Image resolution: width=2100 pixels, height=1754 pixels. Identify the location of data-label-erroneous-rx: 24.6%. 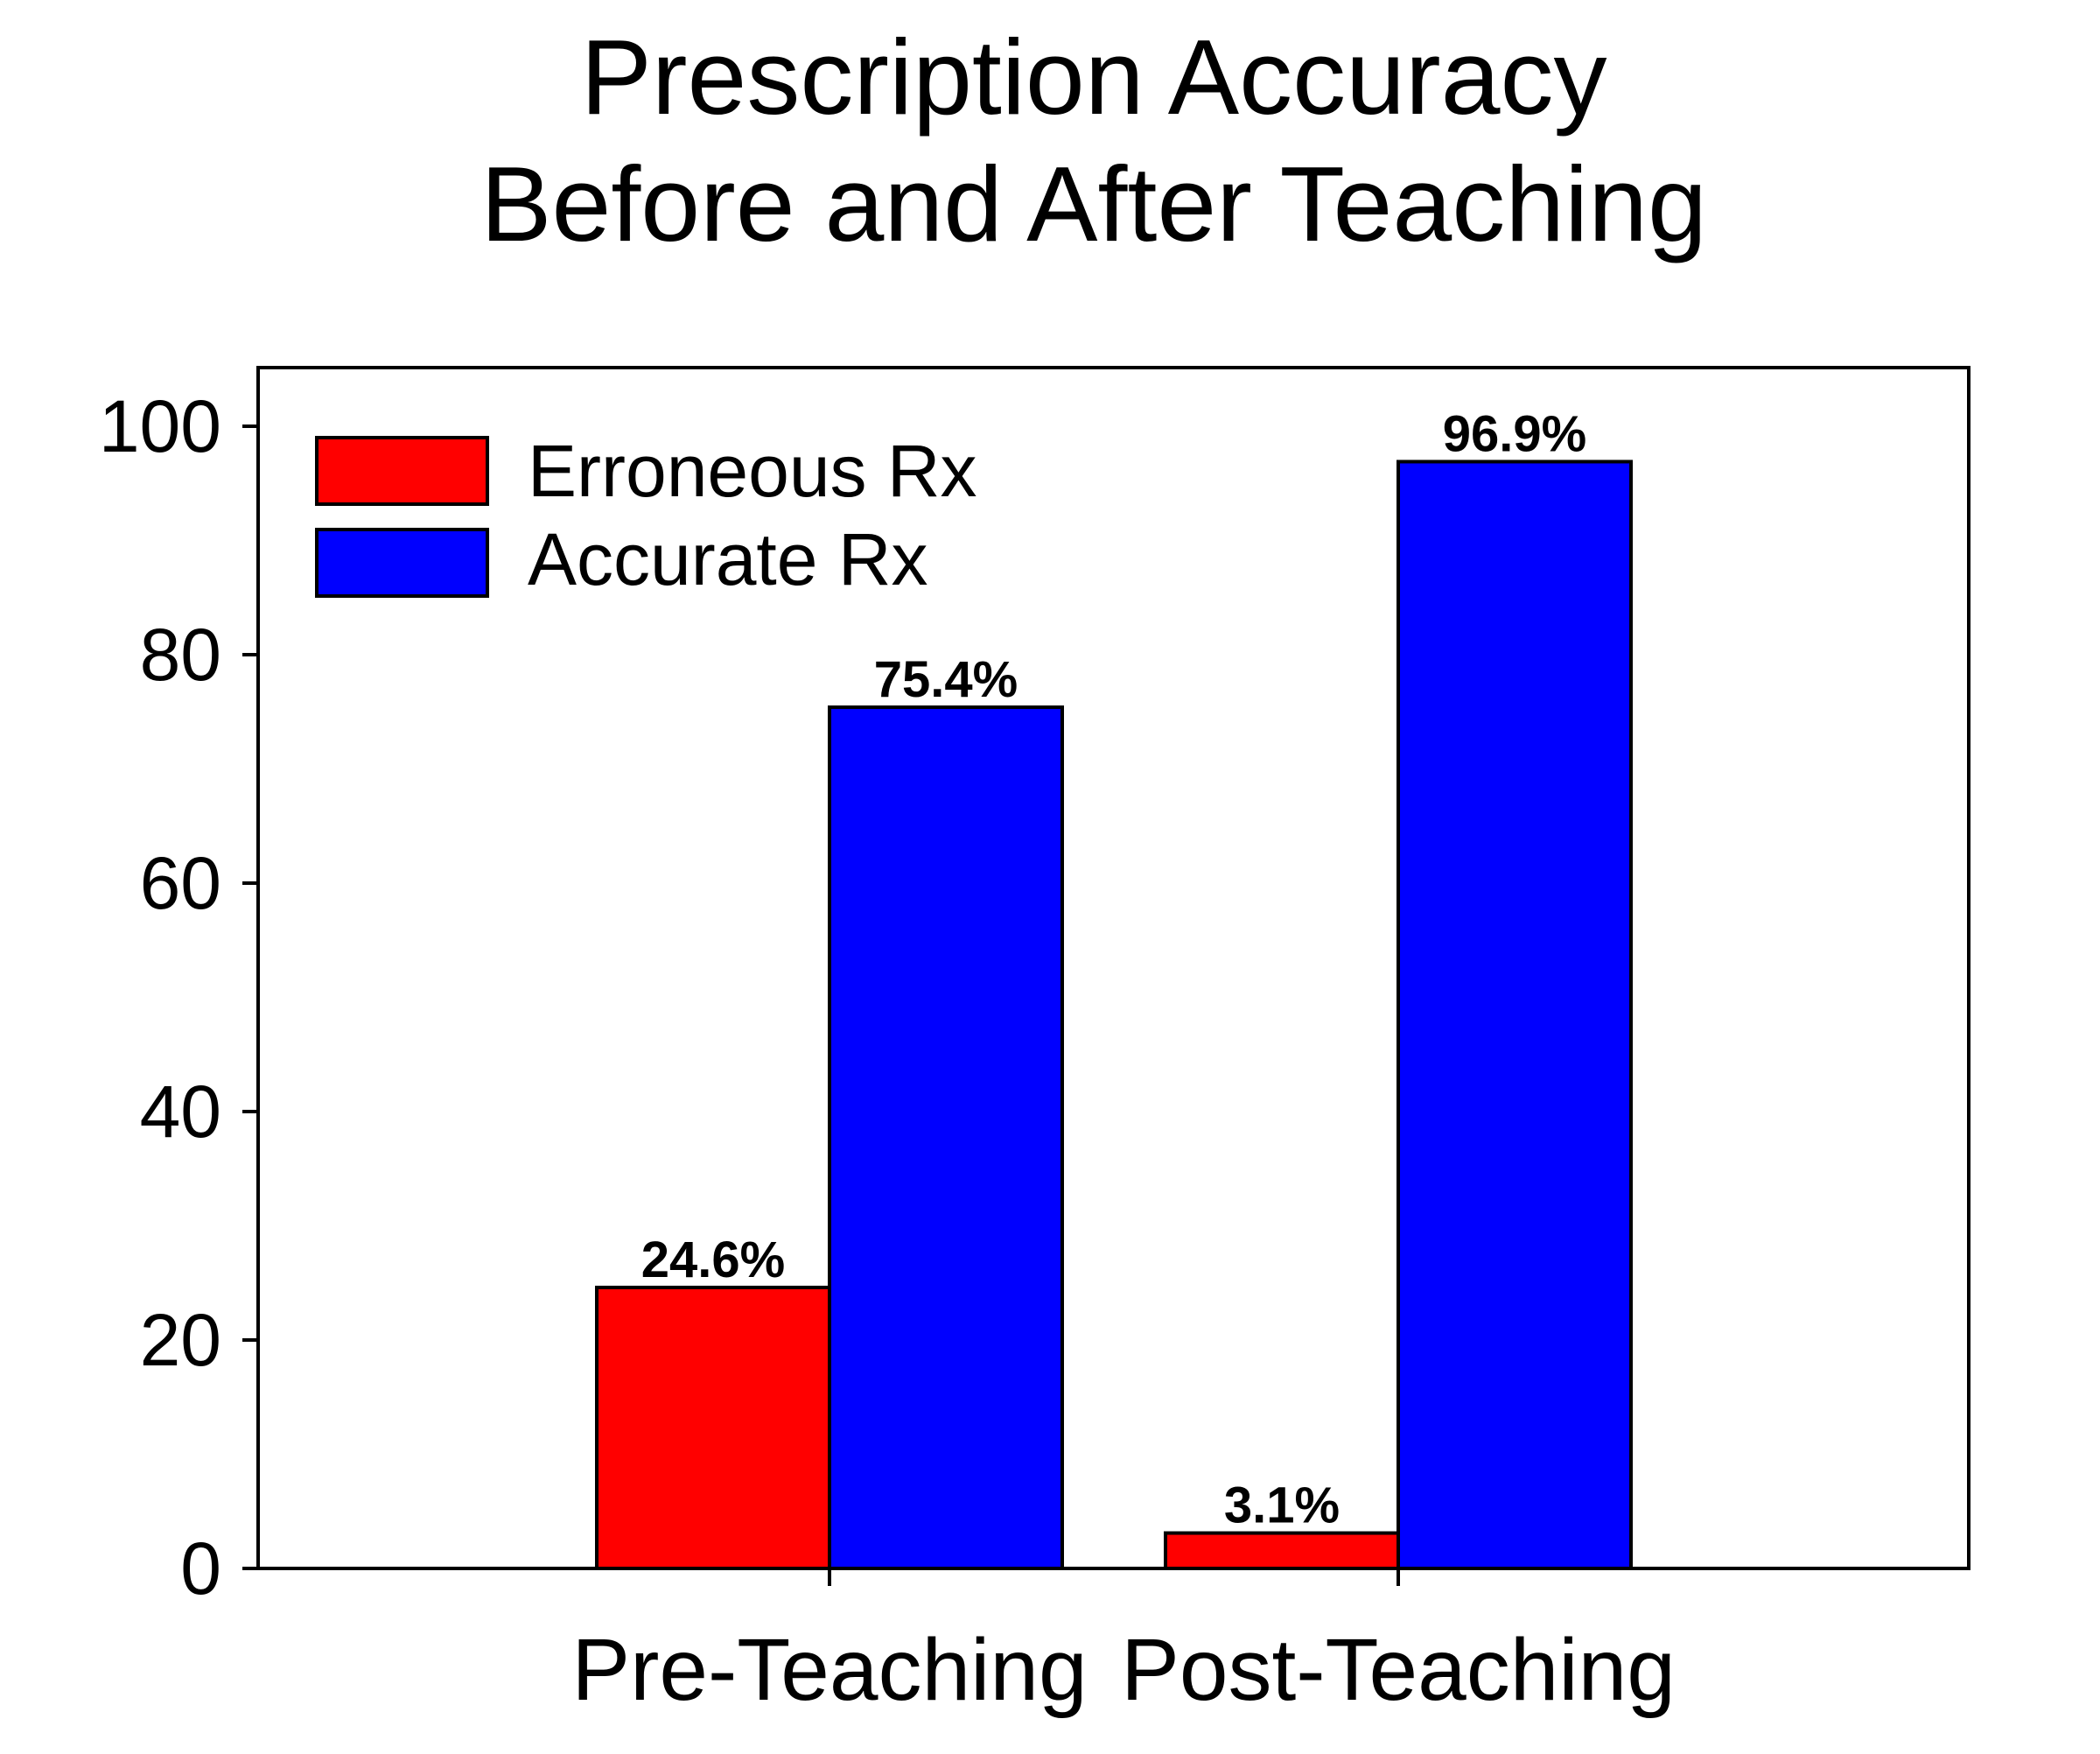
(713, 1259).